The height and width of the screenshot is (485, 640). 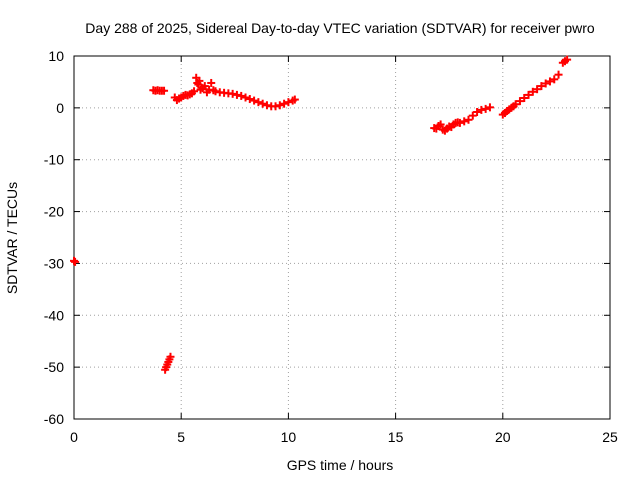 What do you see at coordinates (503, 437) in the screenshot?
I see `x-tick-label: 20` at bounding box center [503, 437].